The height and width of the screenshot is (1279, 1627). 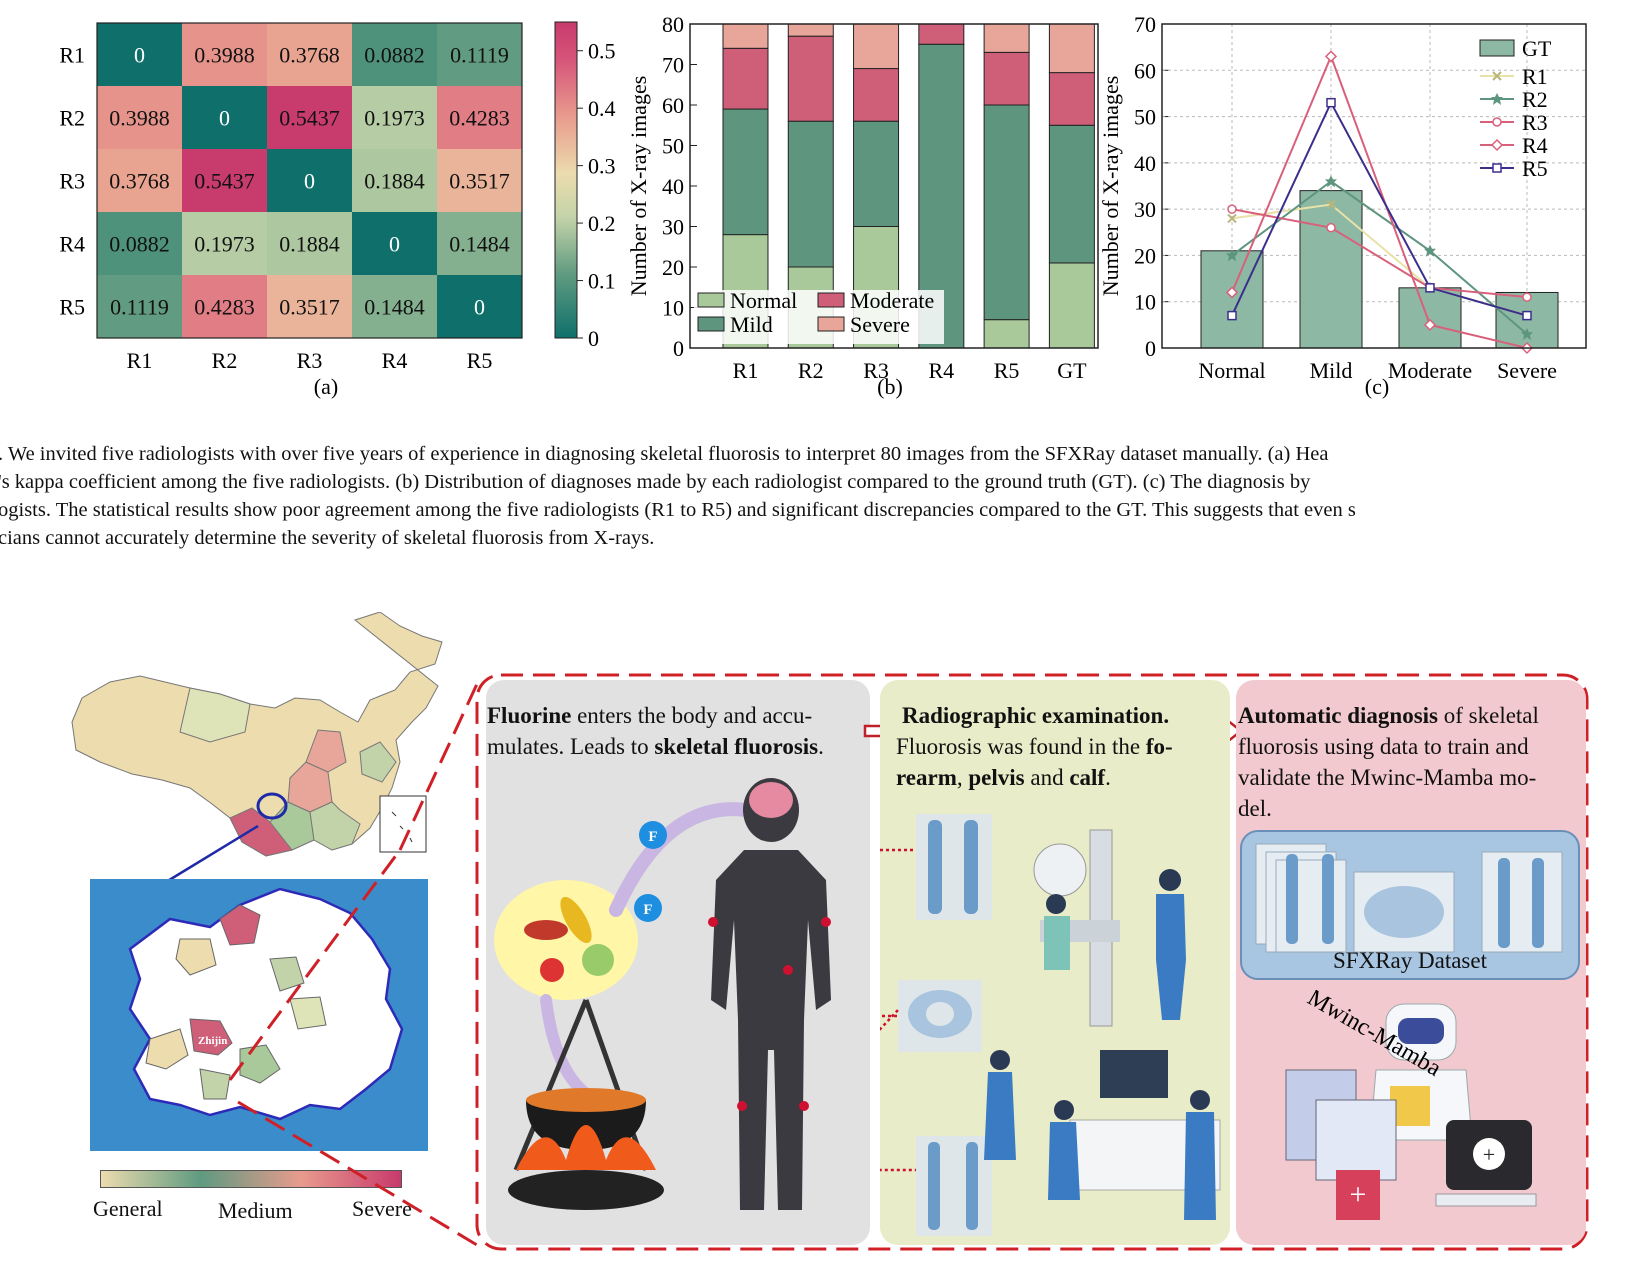 I want to click on radiographic-illustration, so click(x=1050, y=1025).